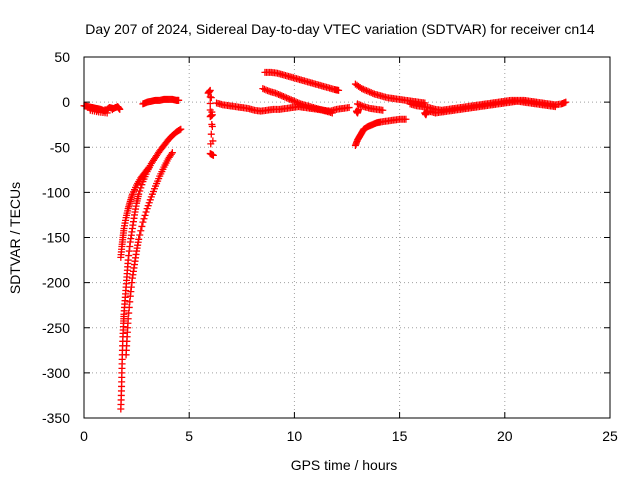 This screenshot has width=640, height=480. What do you see at coordinates (380, 132) in the screenshot?
I see `series-low-arc-13h` at bounding box center [380, 132].